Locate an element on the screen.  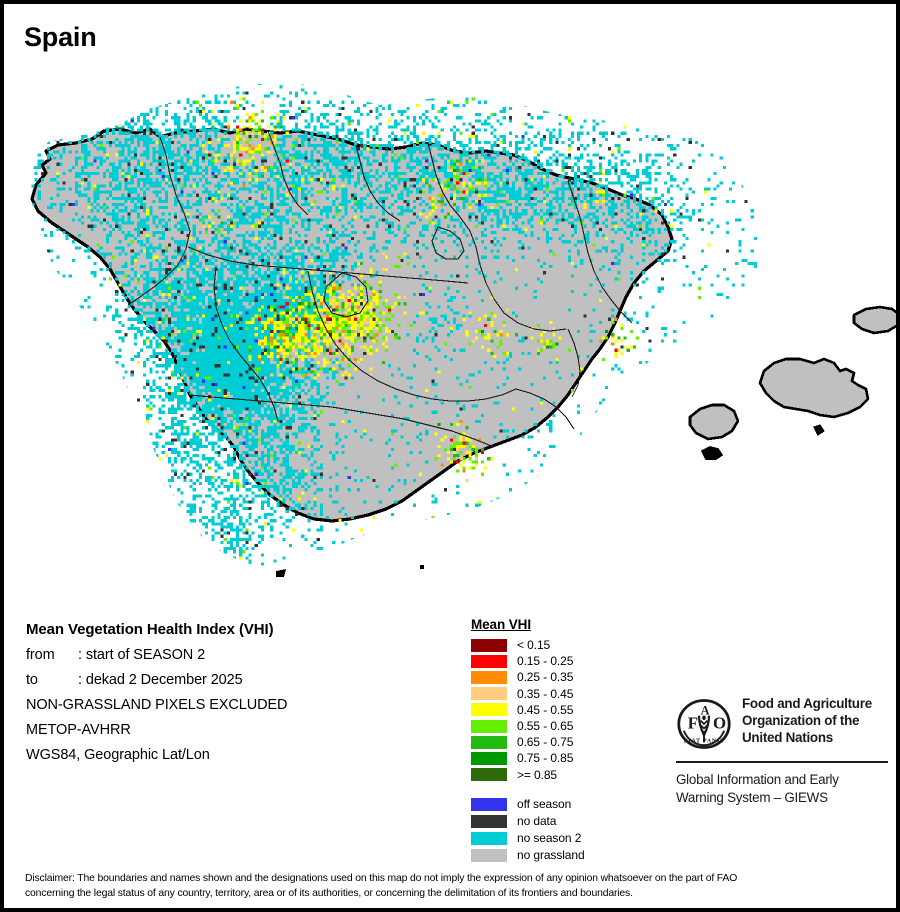
info-label-to: to is located at coordinates (32, 680).